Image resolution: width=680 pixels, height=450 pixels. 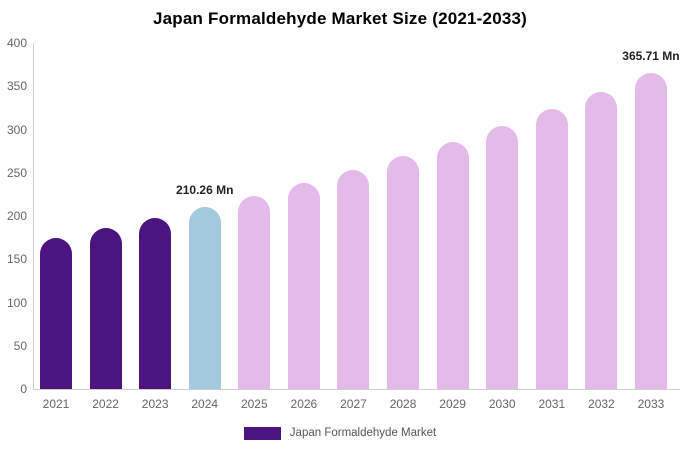 I want to click on y-tick-label: 150, so click(x=16, y=259).